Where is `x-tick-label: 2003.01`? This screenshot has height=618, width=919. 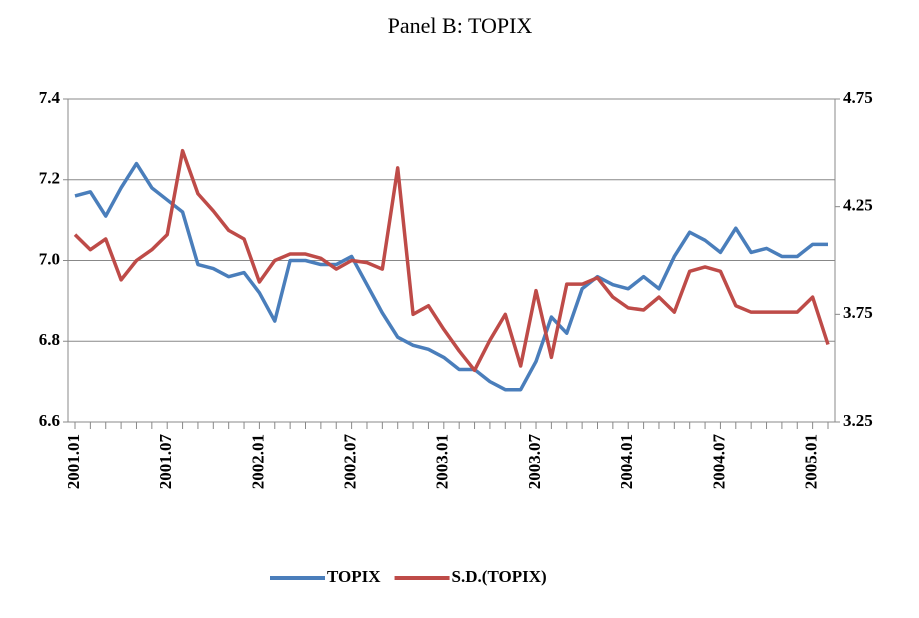 x-tick-label: 2003.01 is located at coordinates (442, 461).